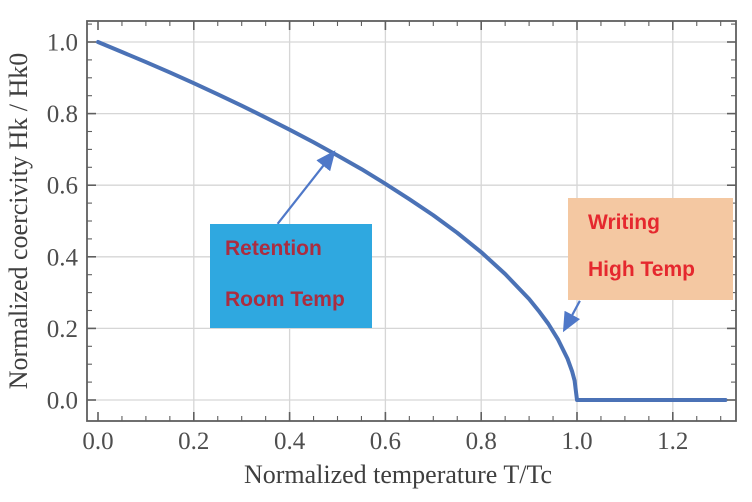 The width and height of the screenshot is (752, 502). I want to click on writing-arrow, so click(571, 316).